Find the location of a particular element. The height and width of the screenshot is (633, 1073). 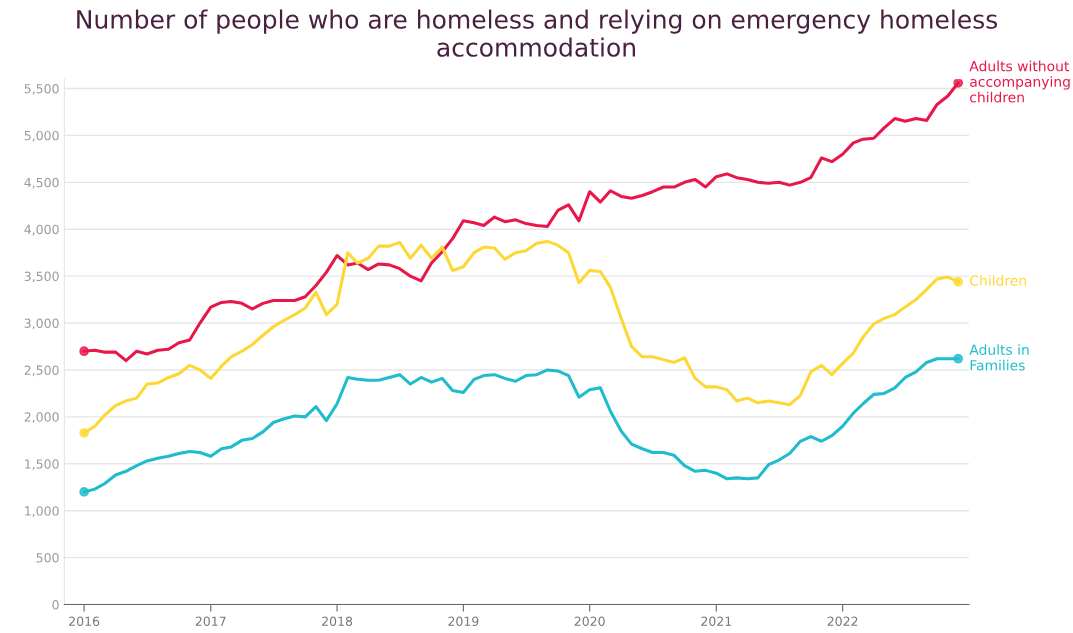

x-tick-label: 2019 is located at coordinates (463, 621).